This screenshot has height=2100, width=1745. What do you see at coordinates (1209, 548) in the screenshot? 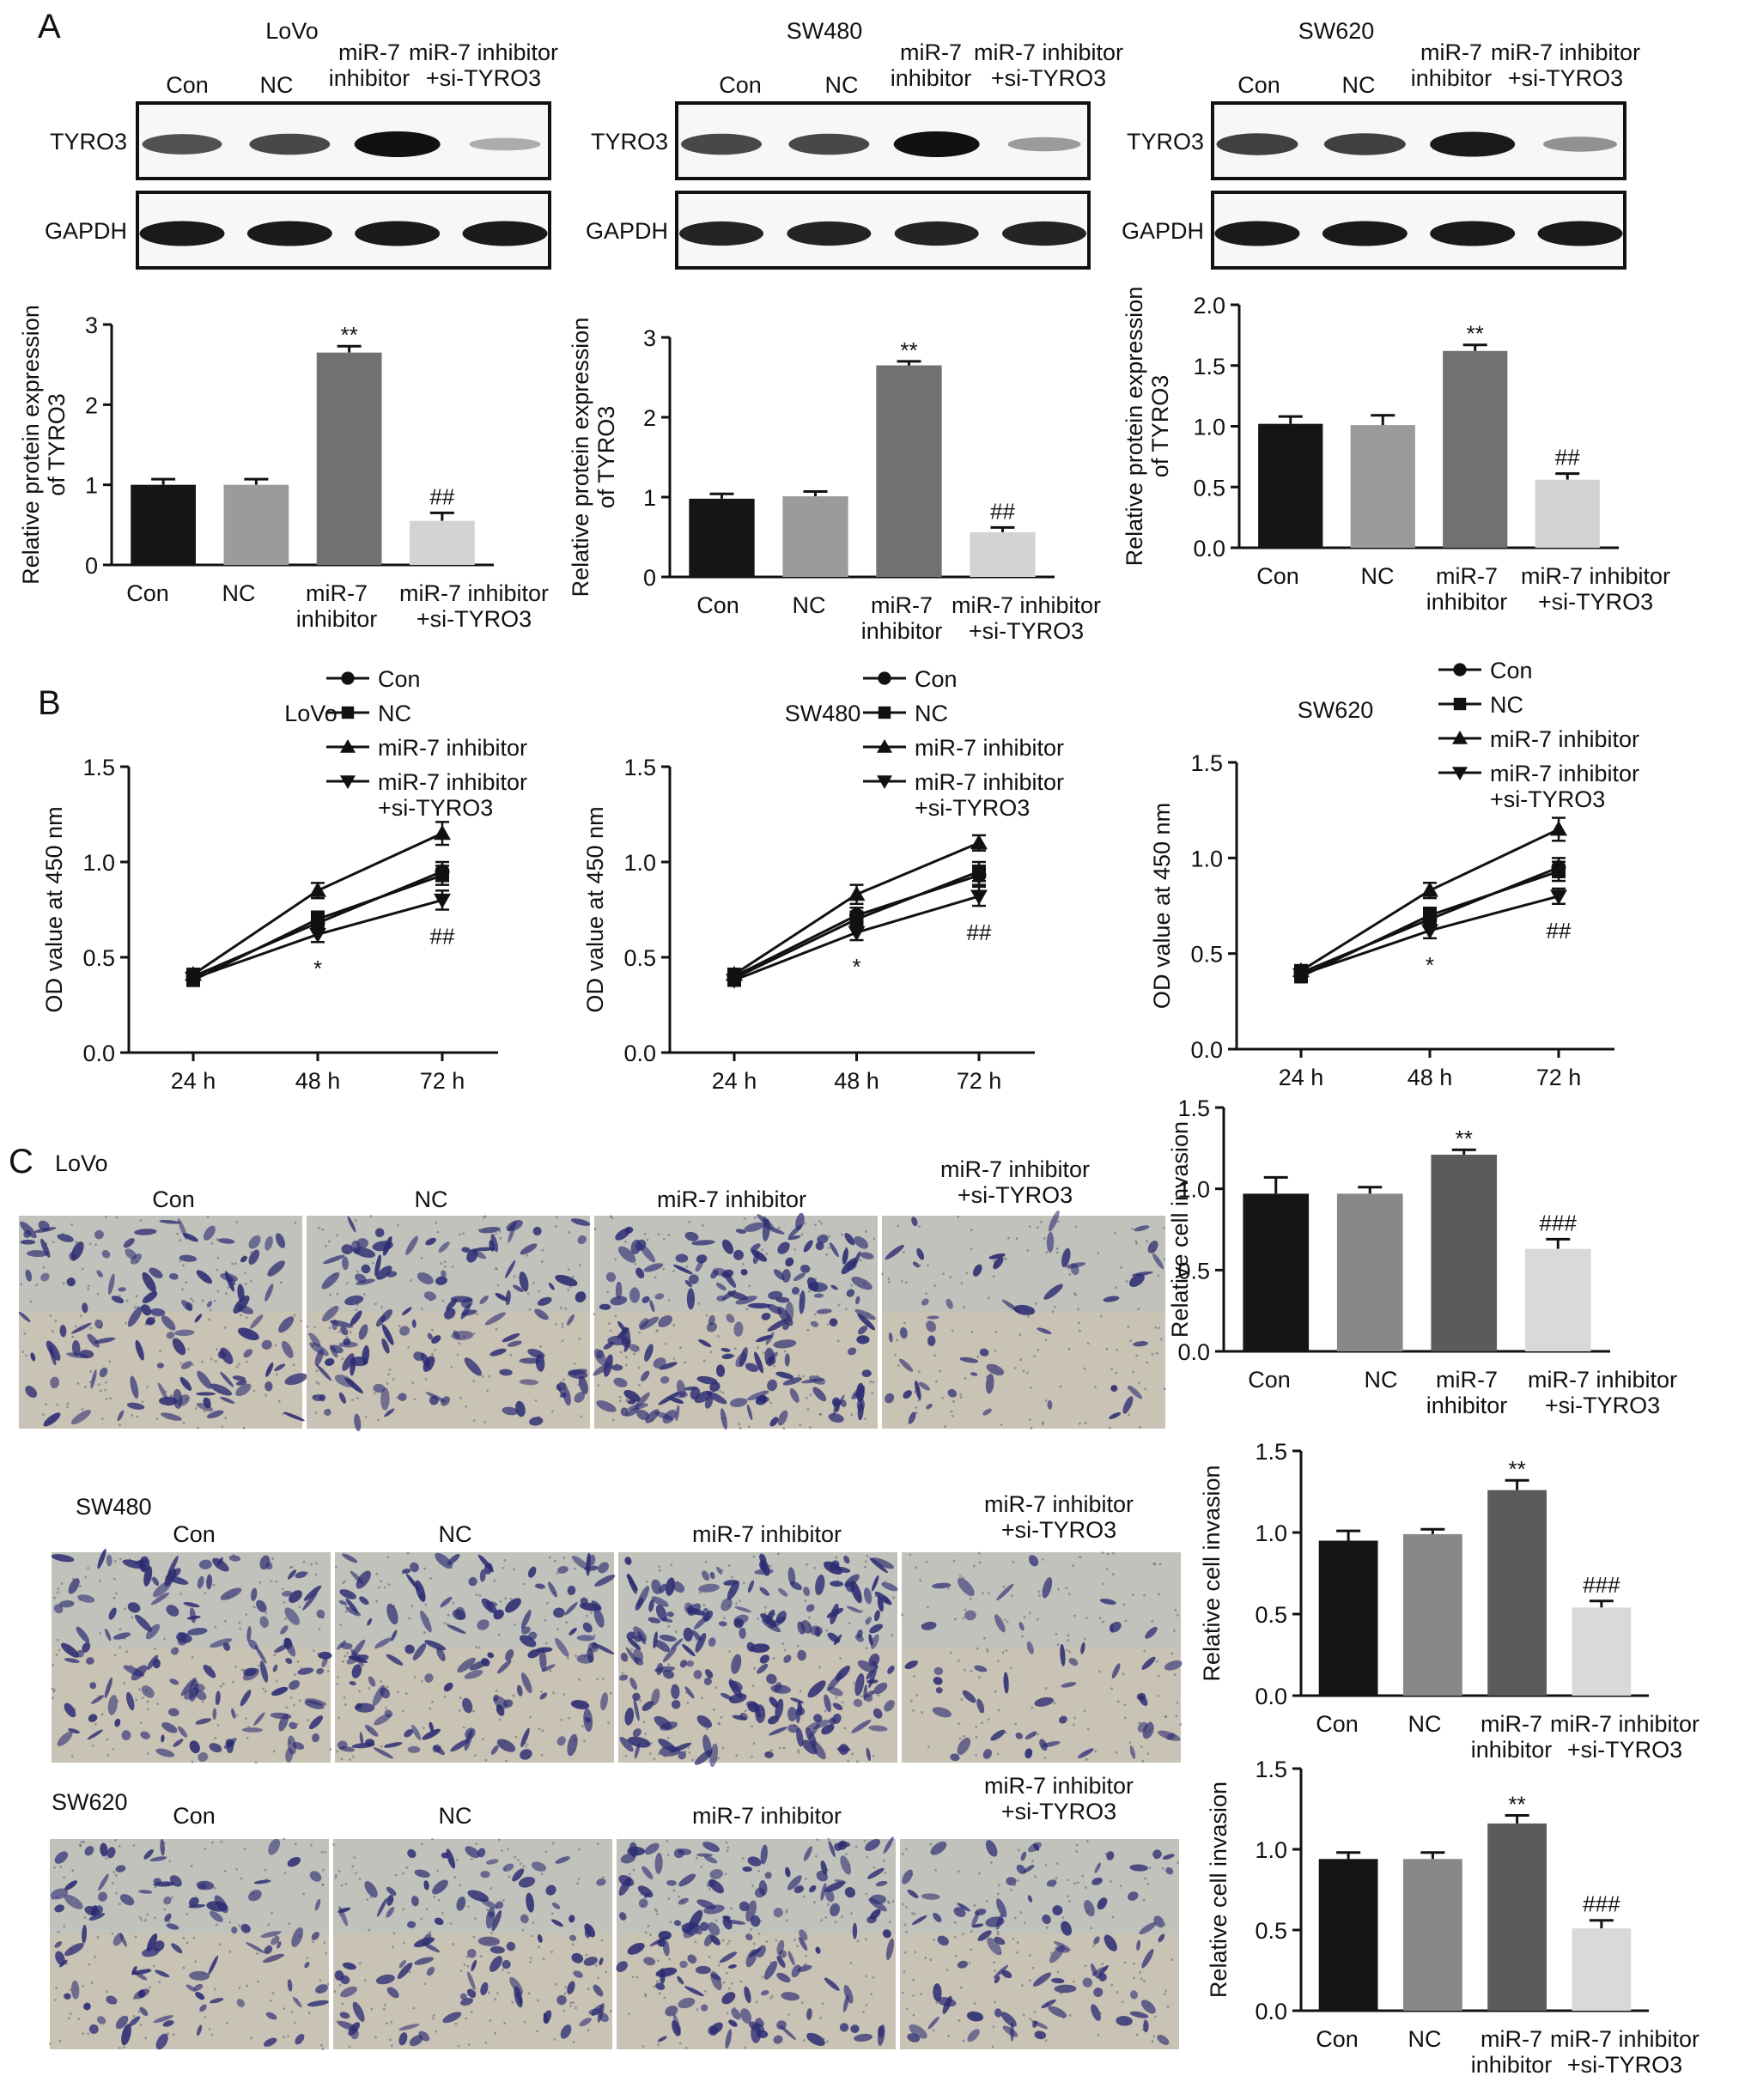
I see `y-tick-label: 0.0` at bounding box center [1209, 548].